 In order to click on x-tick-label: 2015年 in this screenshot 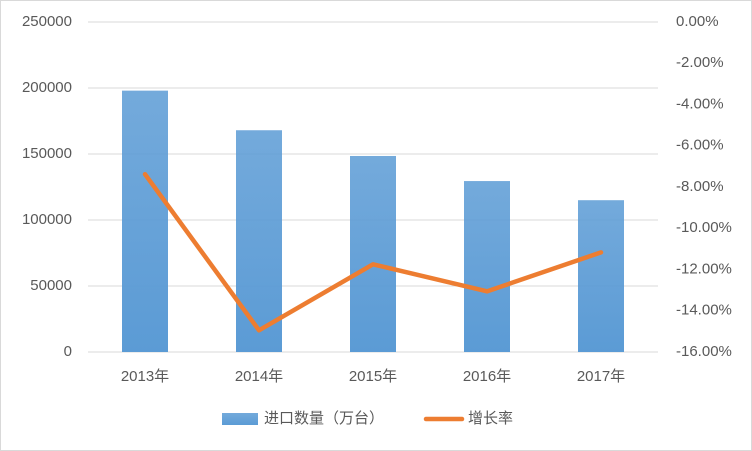, I will do `click(373, 376)`.